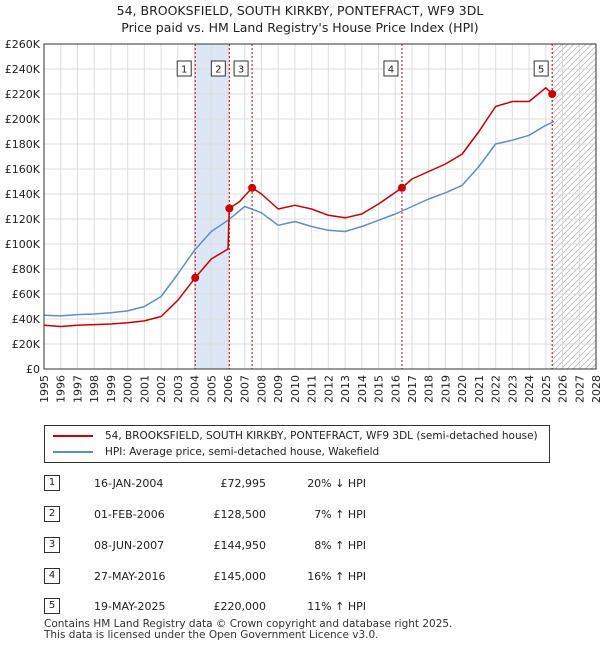 The image size is (600, 650). Describe the element at coordinates (129, 545) in the screenshot. I see `sale-date: 08-JUN-2007` at that location.